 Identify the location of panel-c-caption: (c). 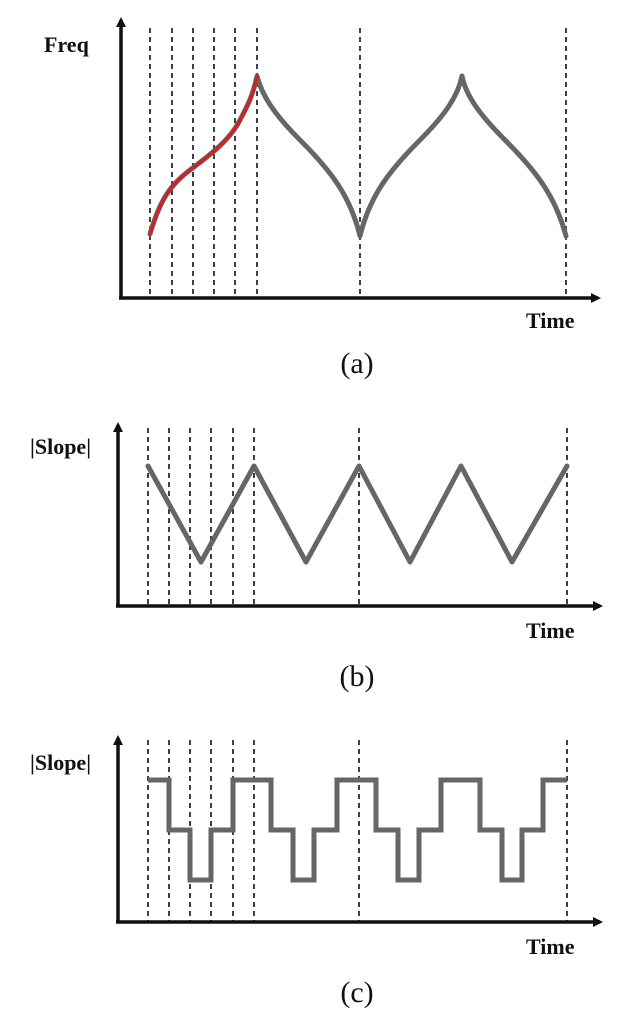
(356, 992).